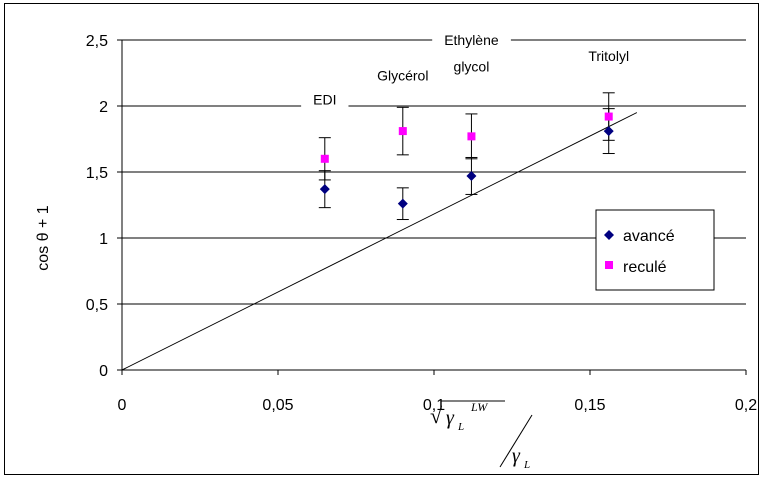  I want to click on annotation-label-2: Ethylène, so click(471, 40).